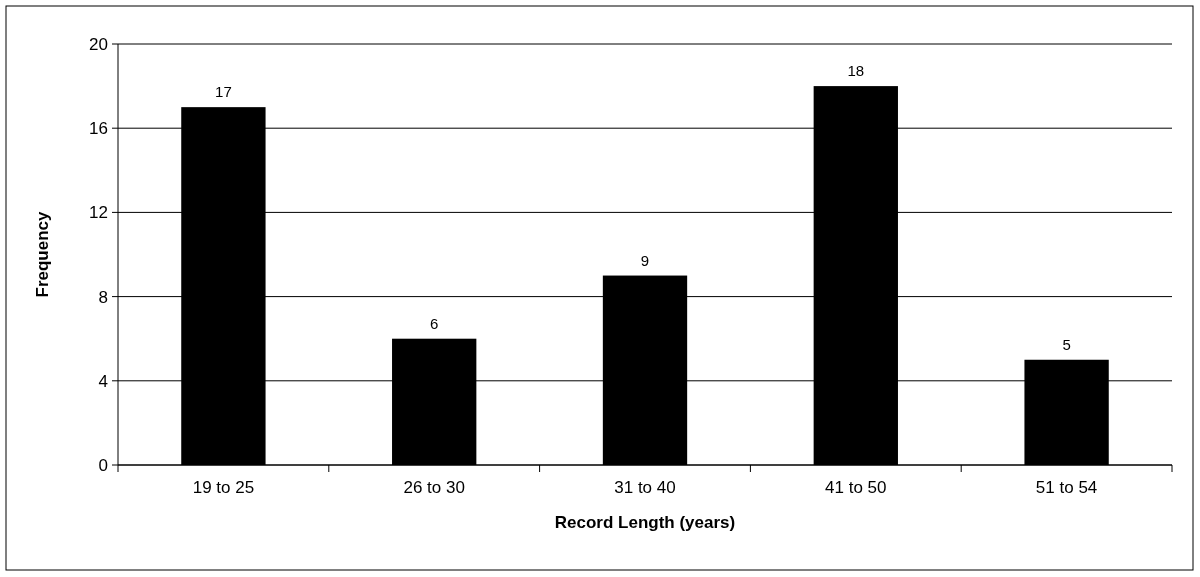 The width and height of the screenshot is (1200, 577). Describe the element at coordinates (645, 487) in the screenshot. I see `x-tick-label: 31 to 40` at that location.